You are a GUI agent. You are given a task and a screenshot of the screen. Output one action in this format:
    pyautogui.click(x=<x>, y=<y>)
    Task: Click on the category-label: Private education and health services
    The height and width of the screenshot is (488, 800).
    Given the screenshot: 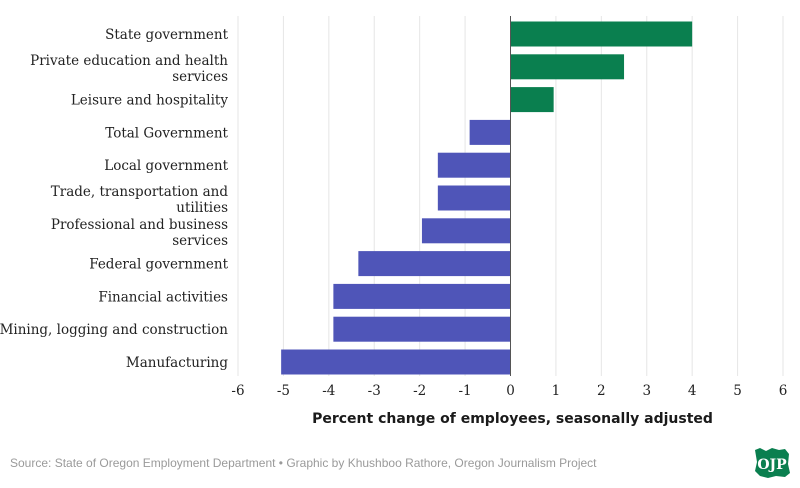 What is the action you would take?
    pyautogui.click(x=129, y=69)
    